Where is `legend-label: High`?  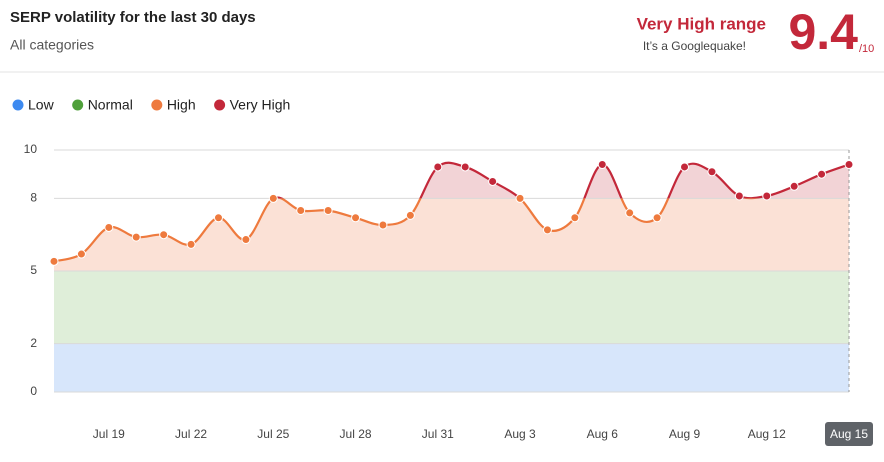
legend-label: High is located at coordinates (181, 105).